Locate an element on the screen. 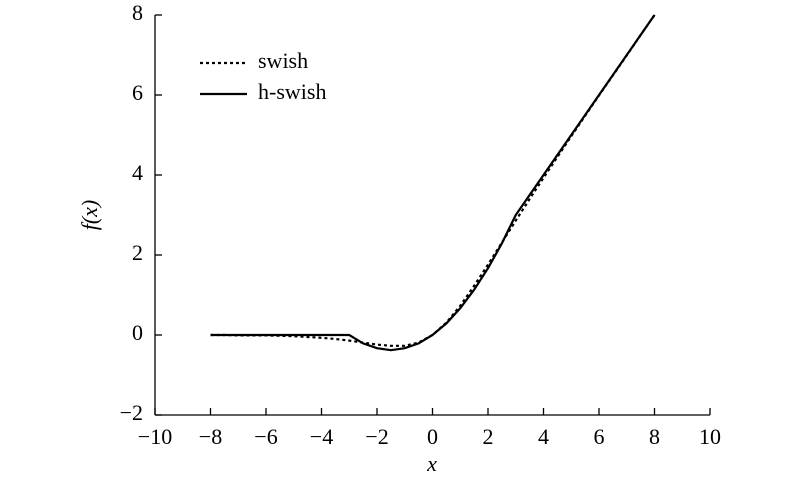 The width and height of the screenshot is (800, 483). legend-label: swish is located at coordinates (283, 60).